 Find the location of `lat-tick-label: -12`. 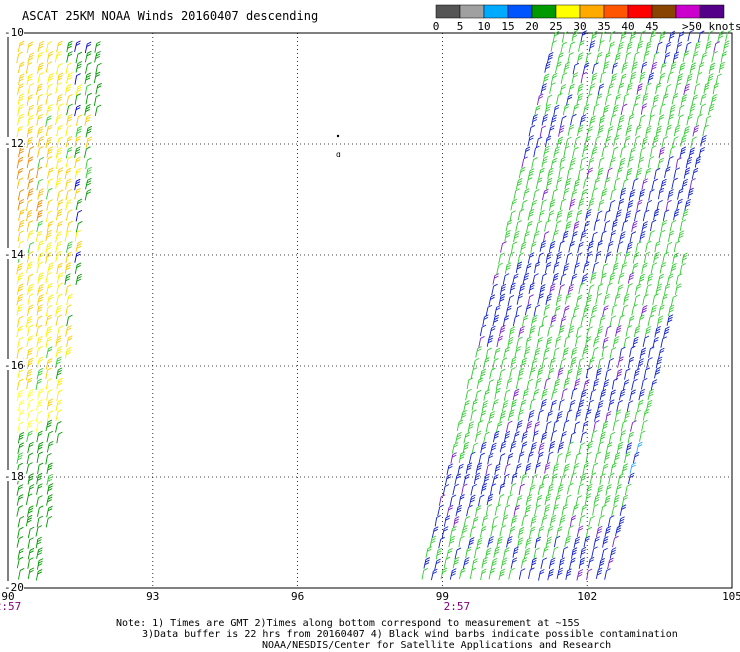

lat-tick-label: -12 is located at coordinates (14, 143).